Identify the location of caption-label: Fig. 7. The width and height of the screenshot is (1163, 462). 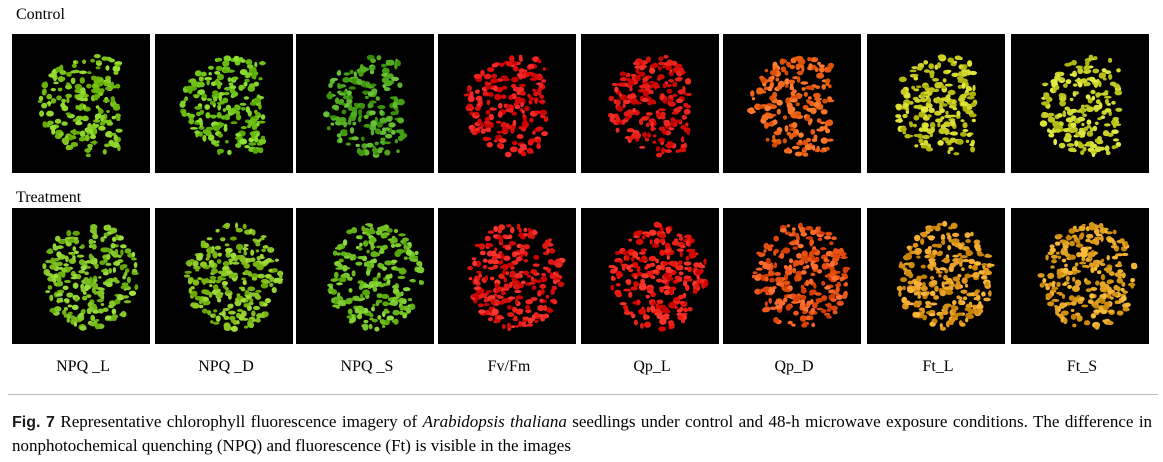
(33, 422).